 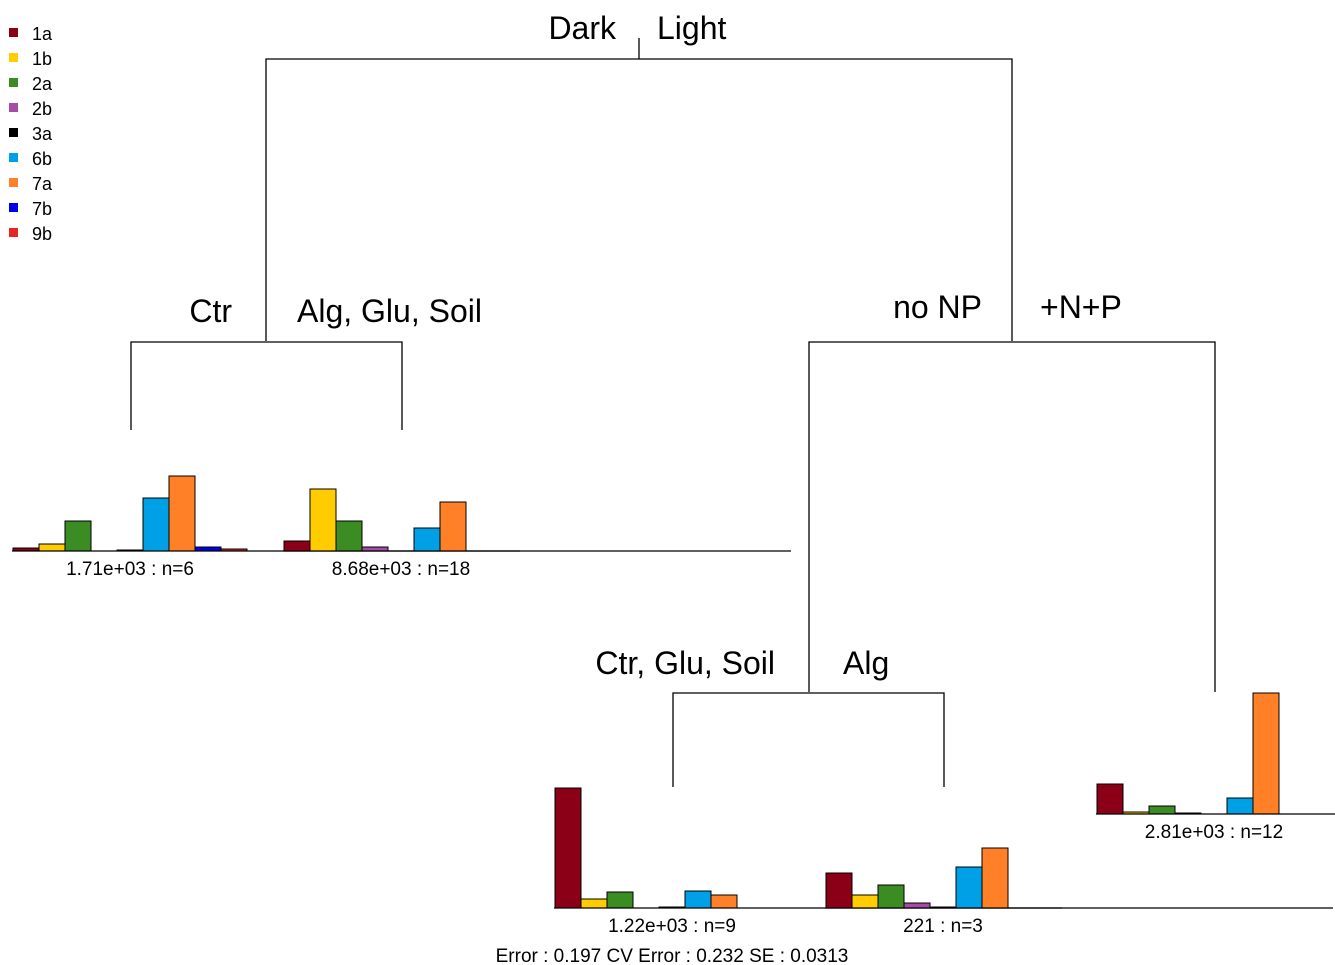 What do you see at coordinates (42, 134) in the screenshot?
I see `legend-label-3a: 3a` at bounding box center [42, 134].